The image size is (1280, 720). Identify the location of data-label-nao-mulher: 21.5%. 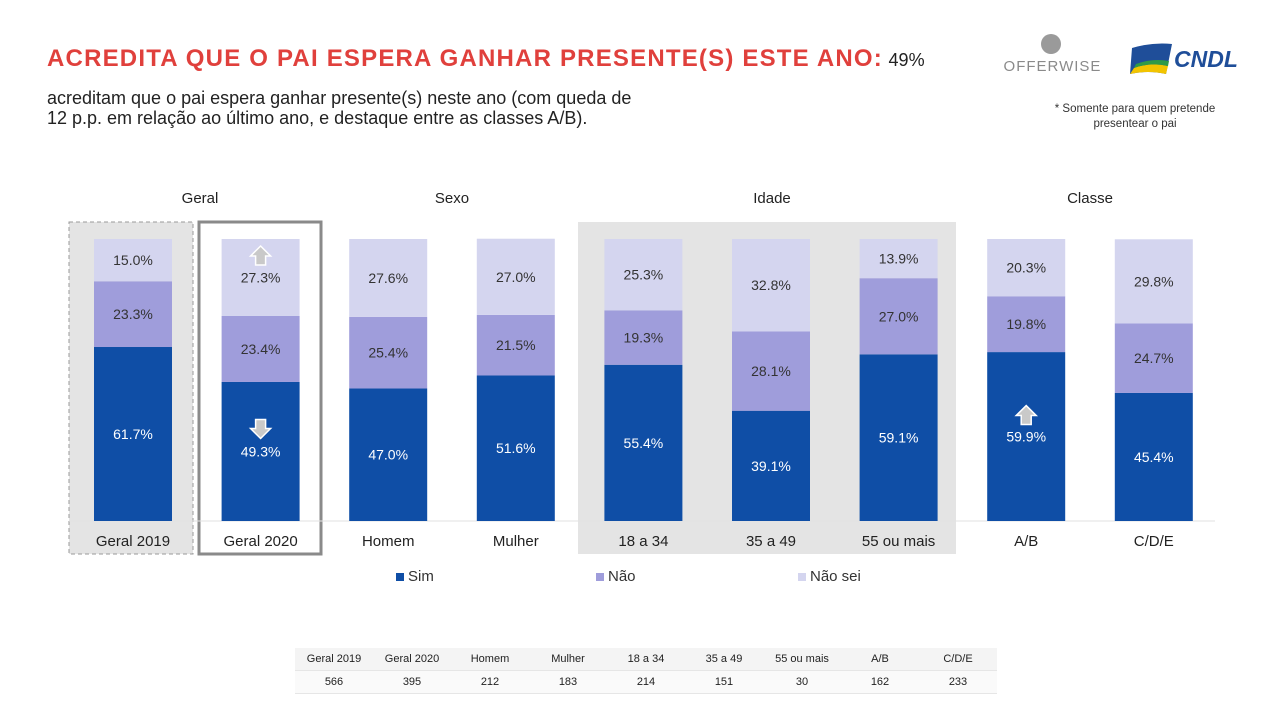
(516, 345).